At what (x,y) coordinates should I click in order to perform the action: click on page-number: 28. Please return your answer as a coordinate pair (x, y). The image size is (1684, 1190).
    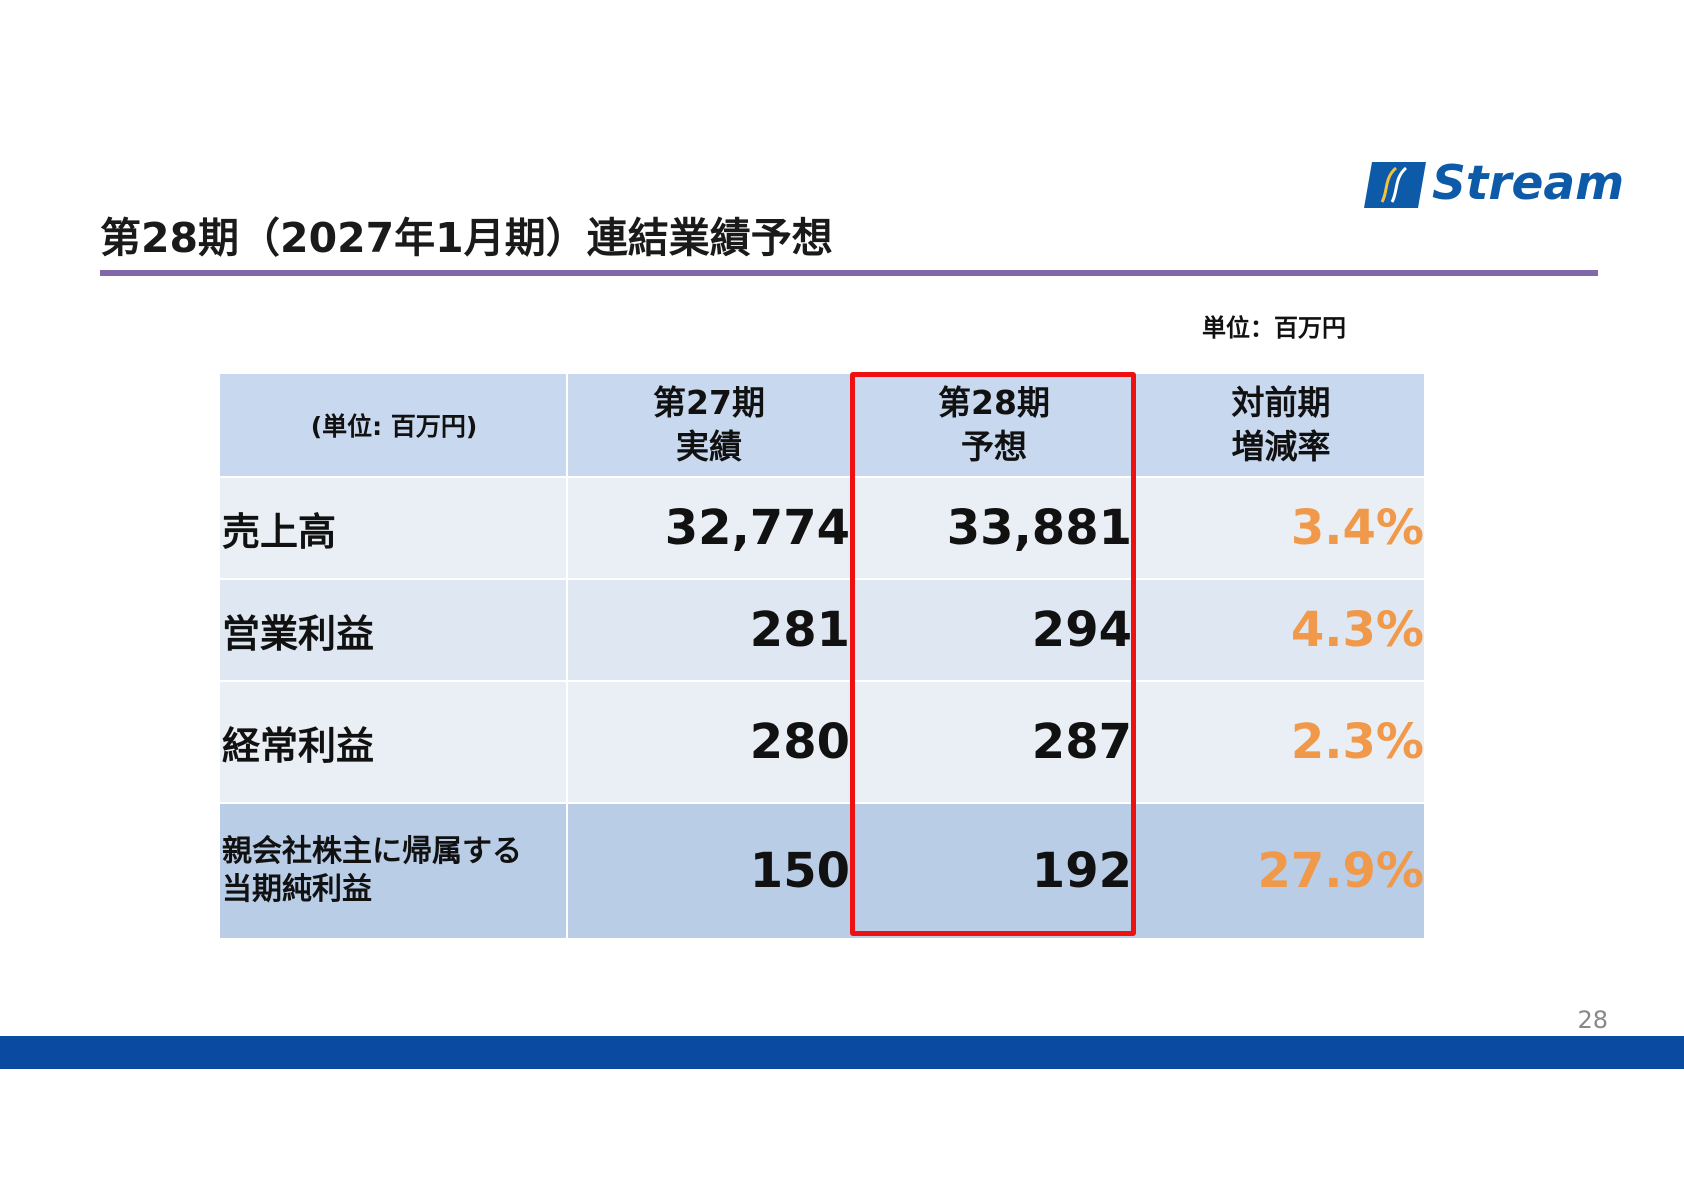
    Looking at the image, I should click on (1592, 1020).